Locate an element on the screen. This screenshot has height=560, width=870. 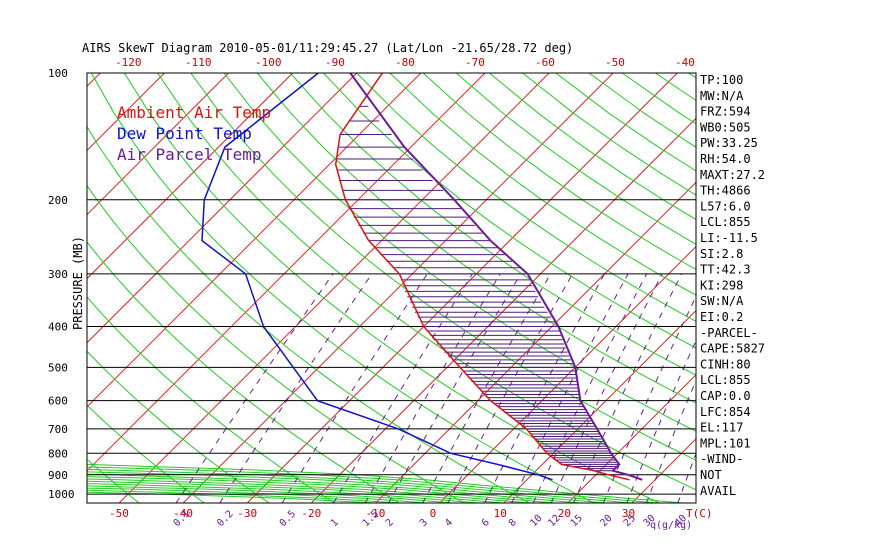
stat-line: TP:100 is located at coordinates (721, 80).